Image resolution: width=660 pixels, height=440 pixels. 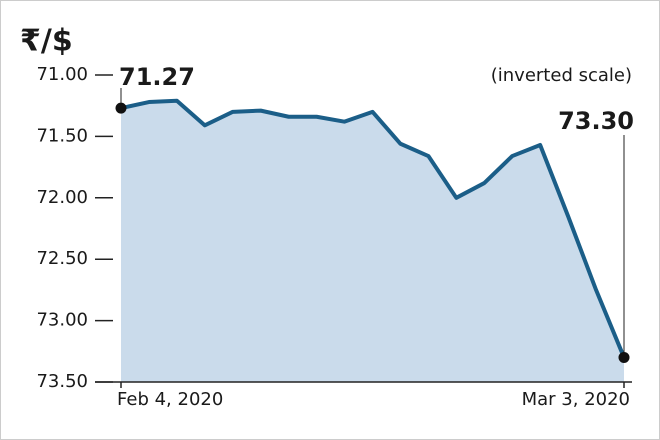 What do you see at coordinates (170, 399) in the screenshot?
I see `x-tick-label: Feb 4, 2020` at bounding box center [170, 399].